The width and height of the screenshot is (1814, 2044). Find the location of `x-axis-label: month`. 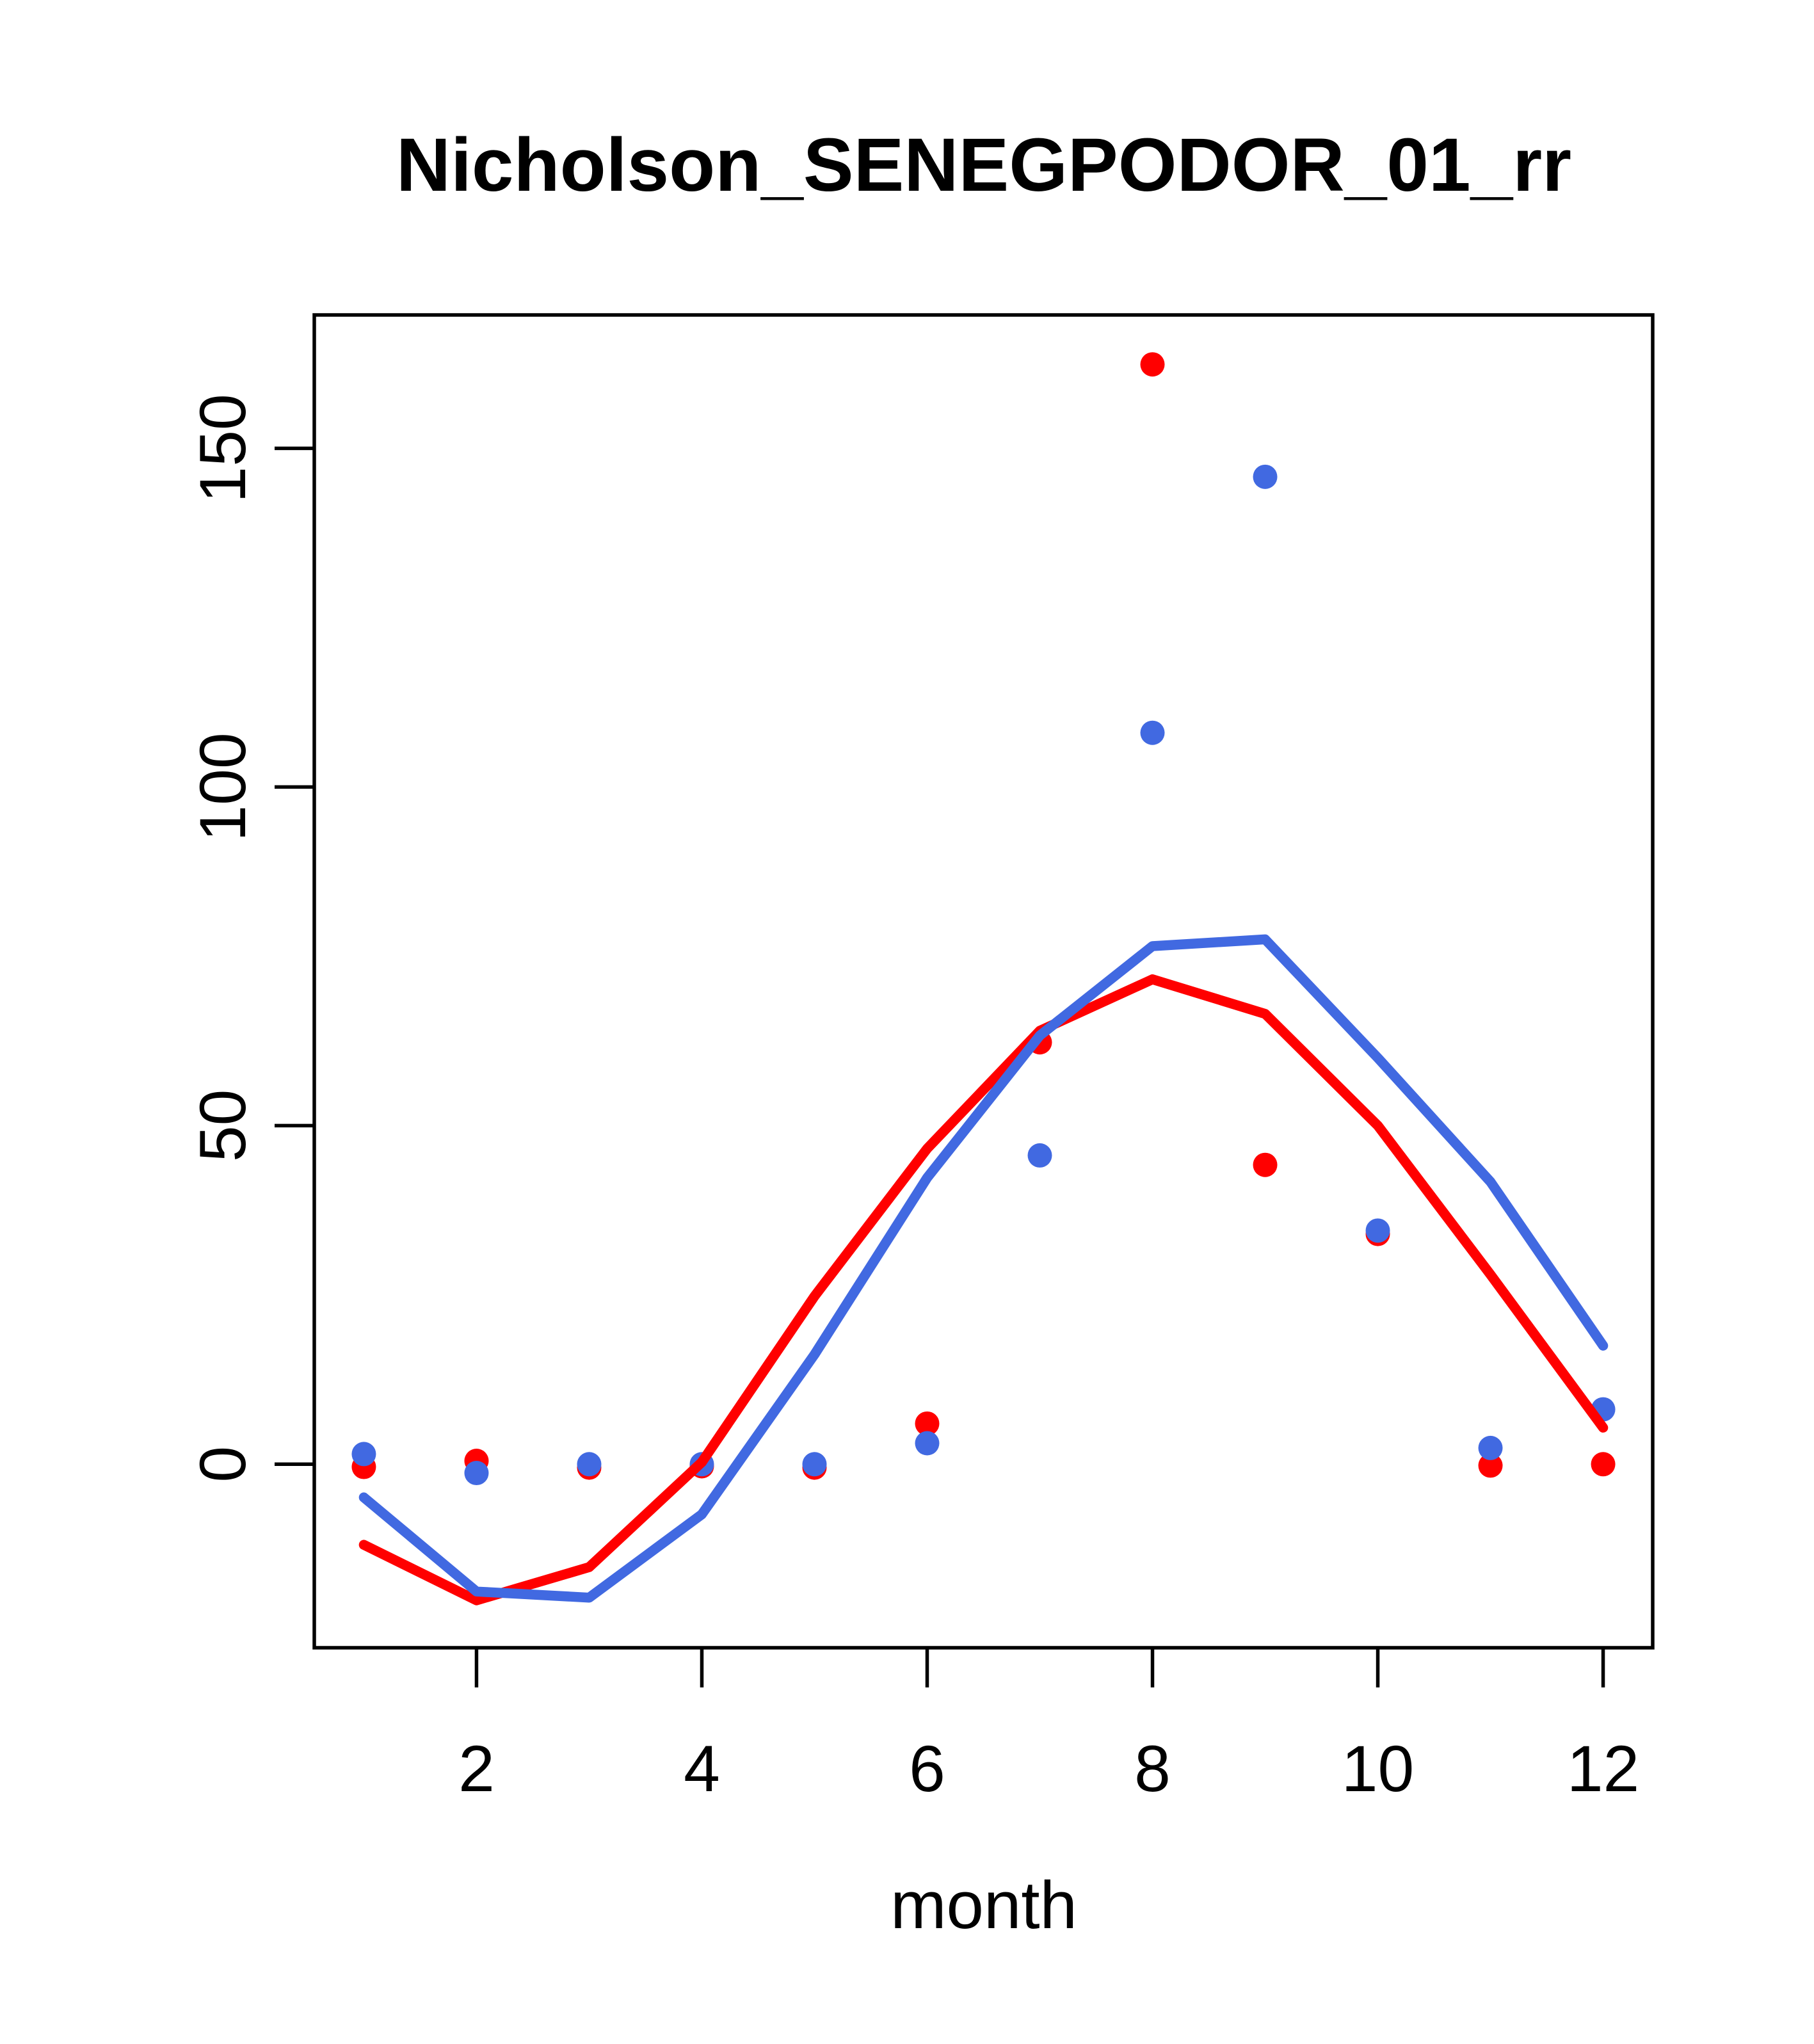

x-axis-label: month is located at coordinates (983, 1905).